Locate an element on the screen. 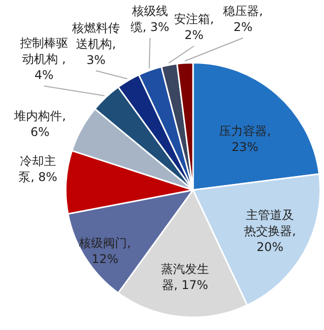 The width and height of the screenshot is (324, 330). slice-label: 主管道及热交换器, 20% is located at coordinates (270, 231).